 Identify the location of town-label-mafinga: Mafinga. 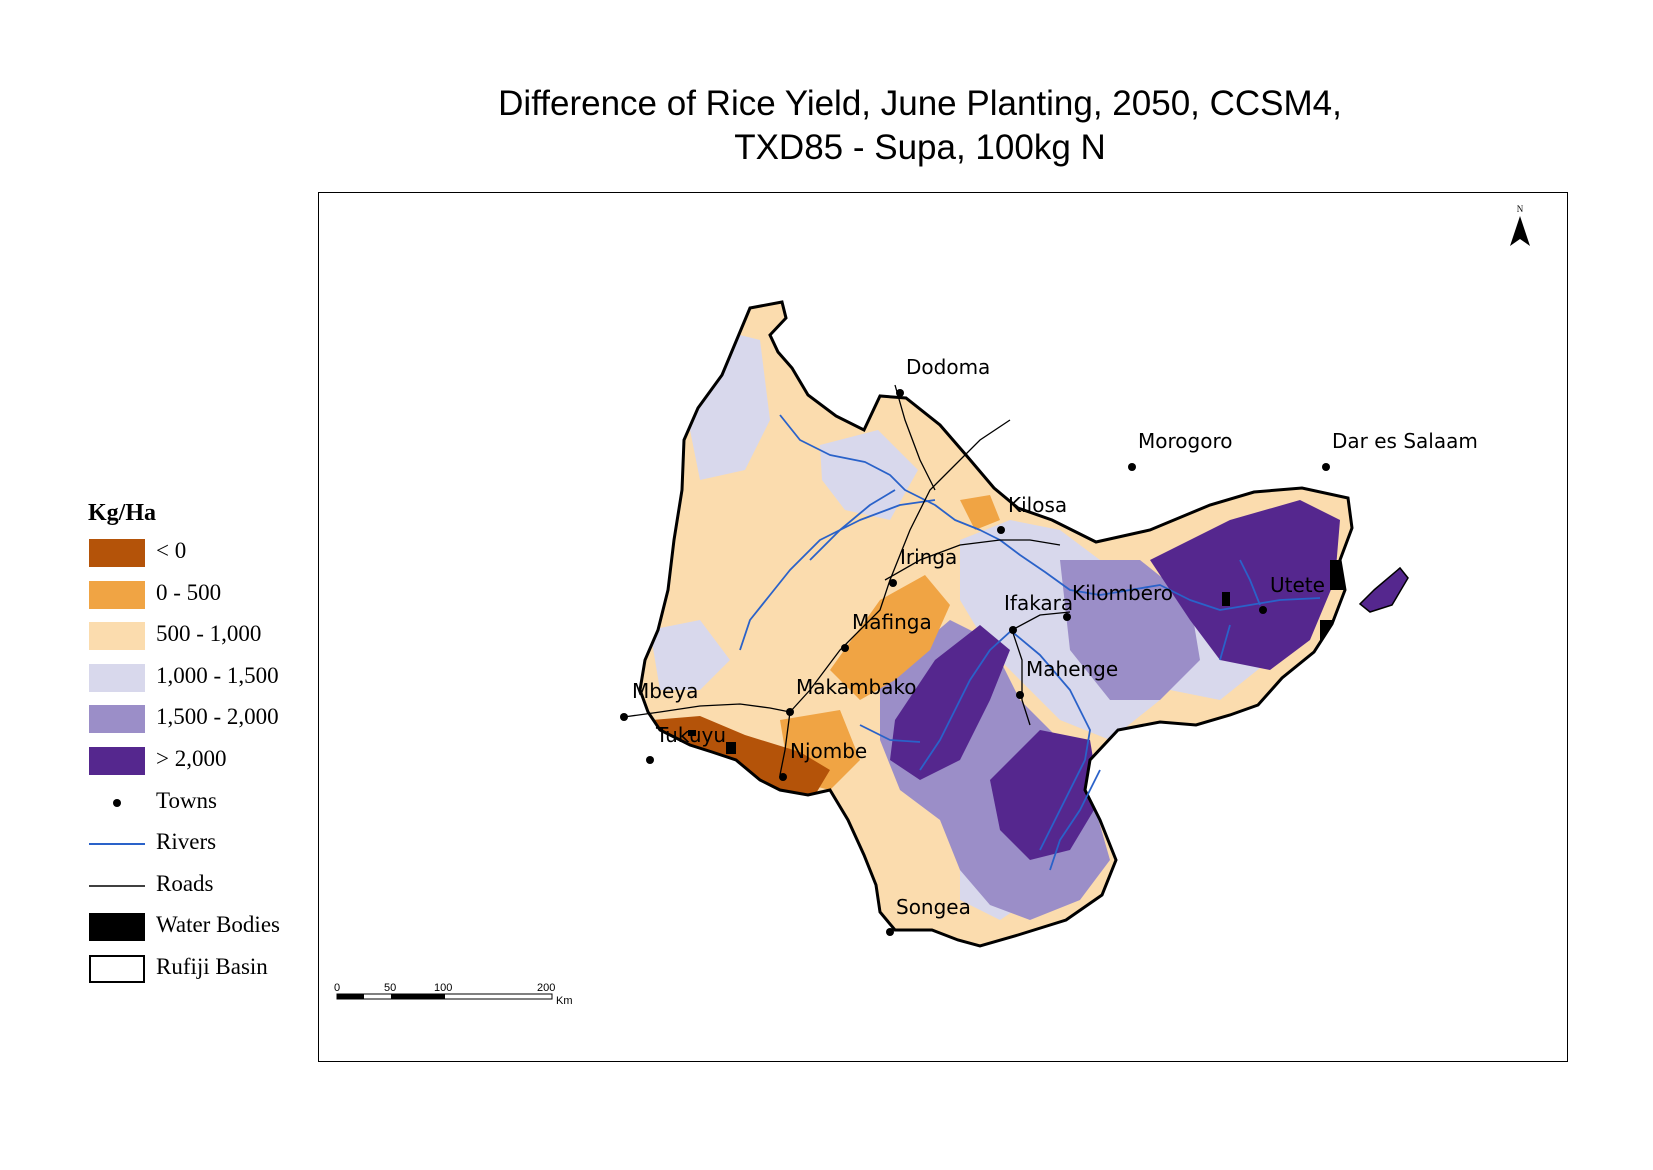
(892, 622).